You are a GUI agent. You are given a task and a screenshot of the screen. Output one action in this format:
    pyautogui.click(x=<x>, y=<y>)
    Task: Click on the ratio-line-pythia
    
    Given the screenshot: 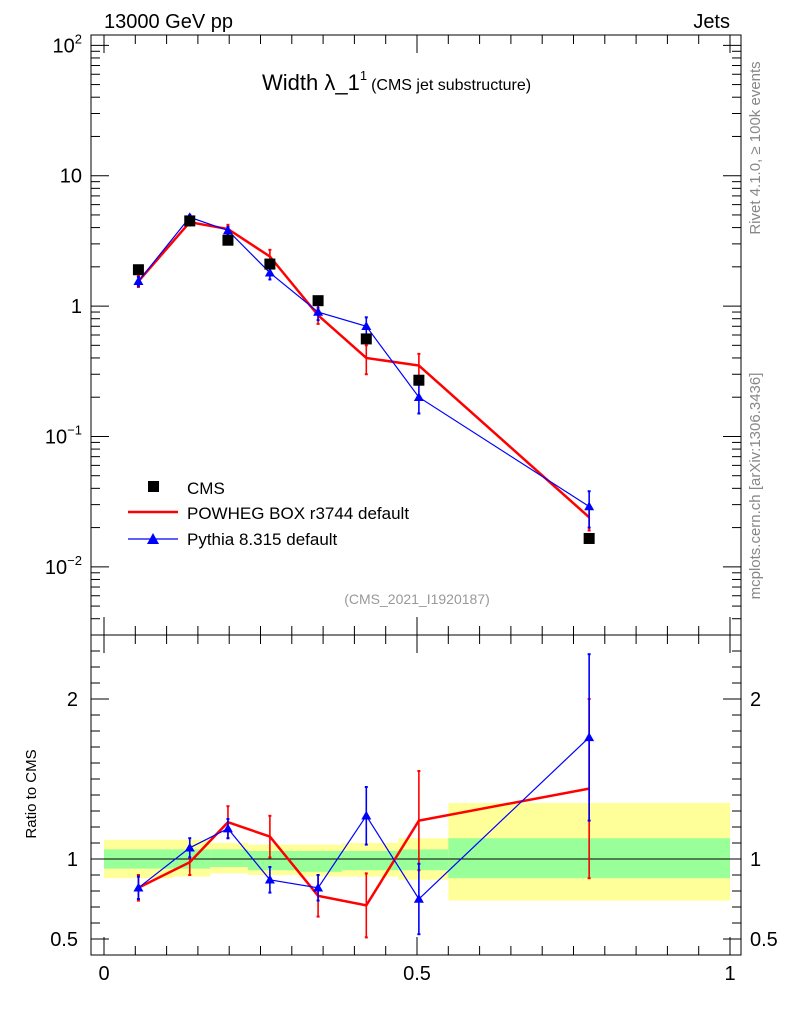 What is the action you would take?
    pyautogui.click(x=364, y=818)
    